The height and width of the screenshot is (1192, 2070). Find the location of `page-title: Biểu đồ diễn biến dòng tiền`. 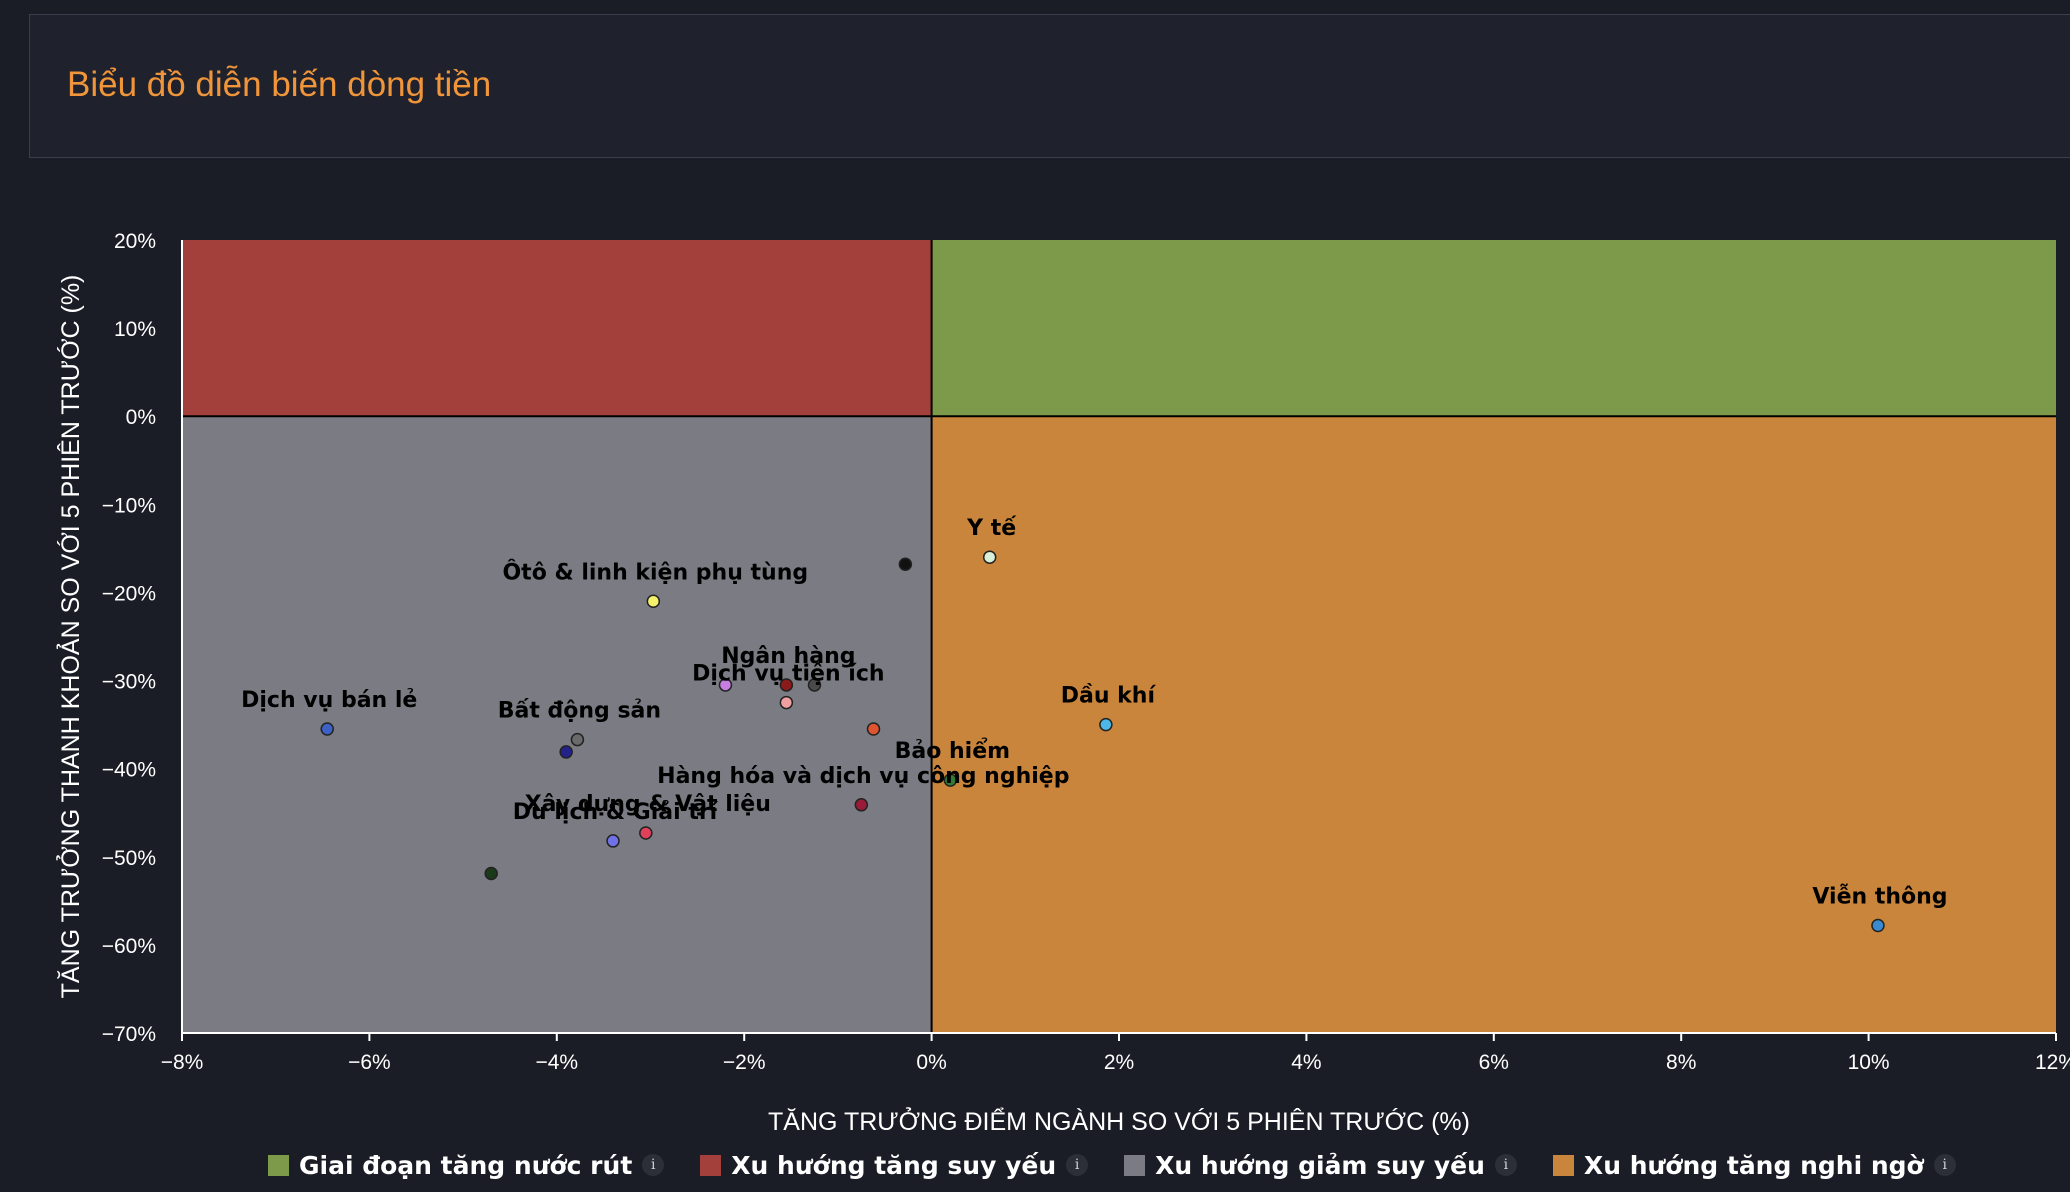

page-title: Biểu đồ diễn biến dòng tiền is located at coordinates (279, 84).